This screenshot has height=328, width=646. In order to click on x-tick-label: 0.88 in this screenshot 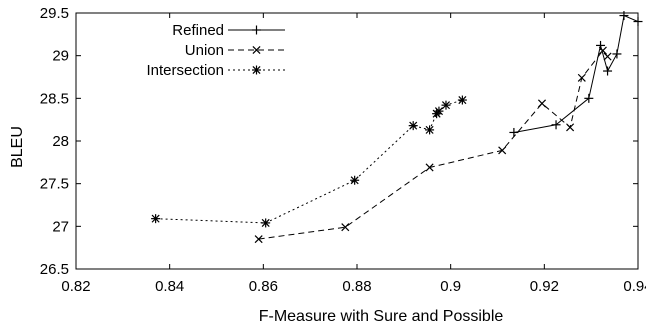, I will do `click(356, 286)`.